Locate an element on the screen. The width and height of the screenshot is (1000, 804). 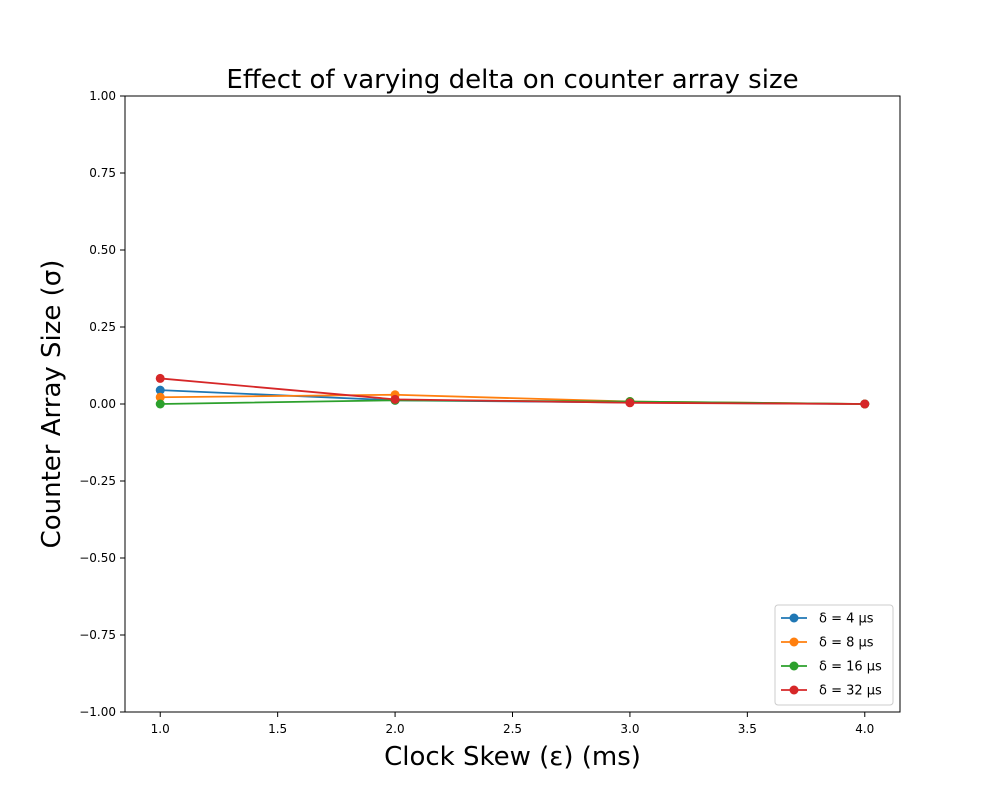
legend-label: δ = 16 μs is located at coordinates (850, 667).